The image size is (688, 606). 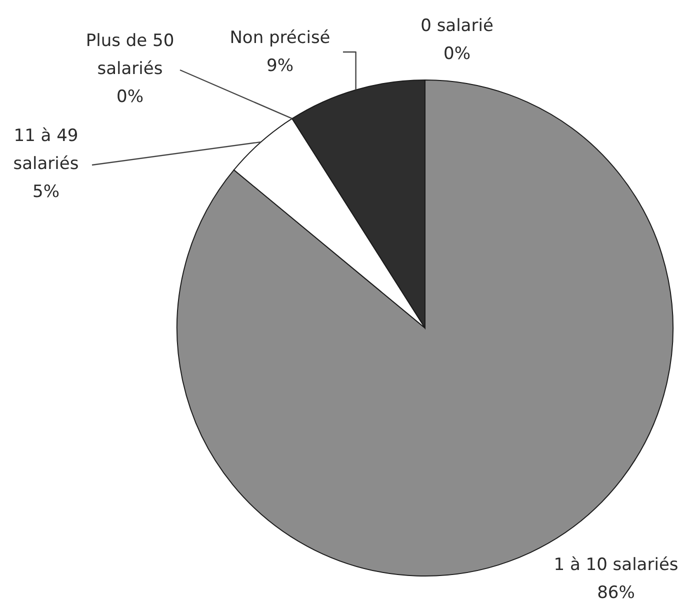 I want to click on slice-label: Non précisé, so click(x=280, y=38).